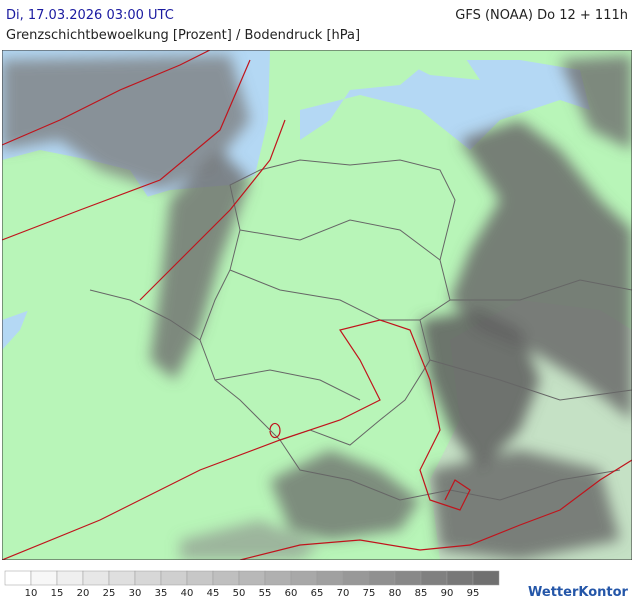 This screenshot has width=633, height=604. I want to click on denmark, so click(310, 95).